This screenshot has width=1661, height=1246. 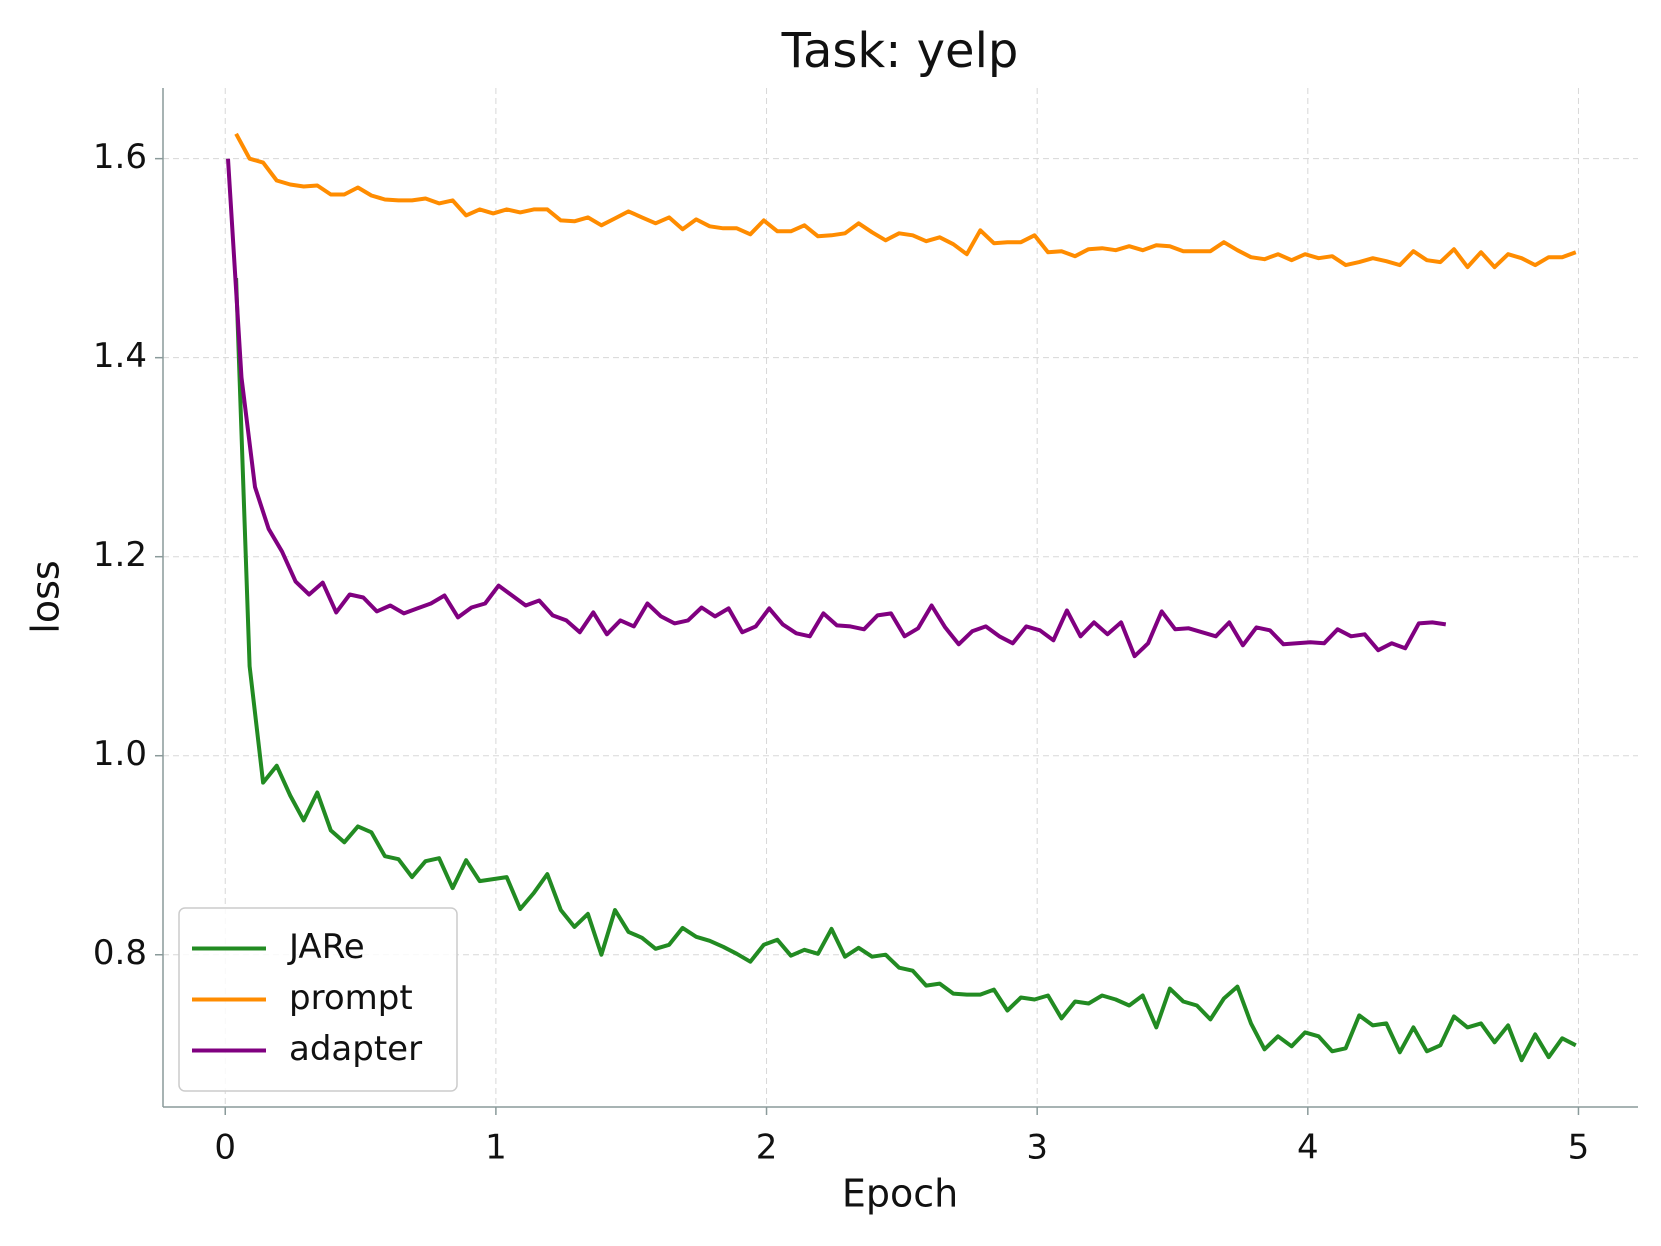 What do you see at coordinates (120, 754) in the screenshot?
I see `y-tick-label: 1.0` at bounding box center [120, 754].